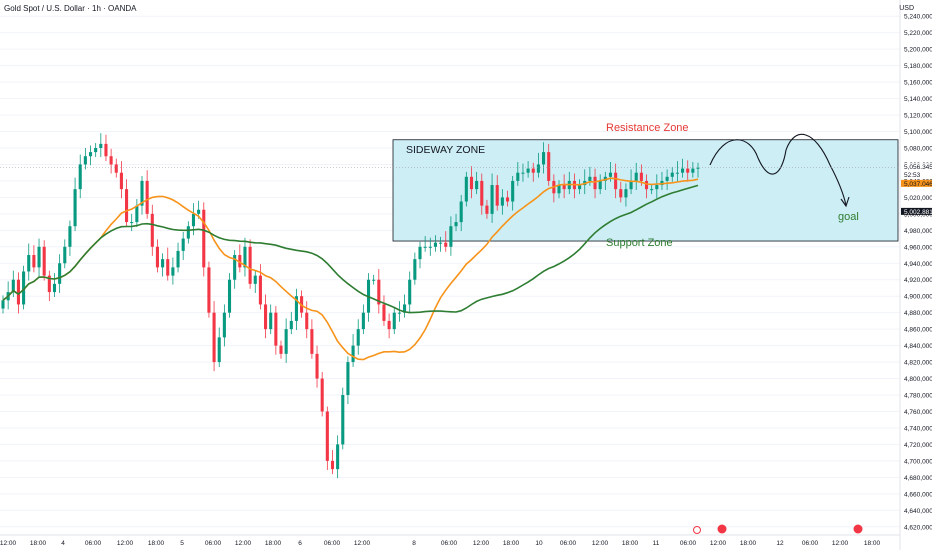  Describe the element at coordinates (63, 543) in the screenshot. I see `x-tick-label: 4` at that location.